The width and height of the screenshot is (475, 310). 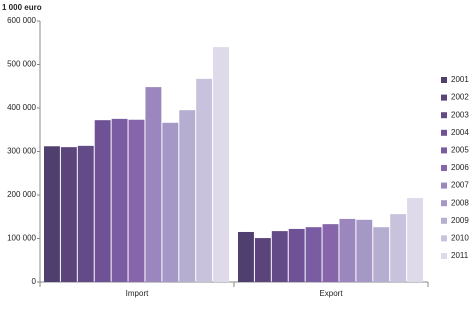 What do you see at coordinates (460, 202) in the screenshot?
I see `legend-label: 2008` at bounding box center [460, 202].